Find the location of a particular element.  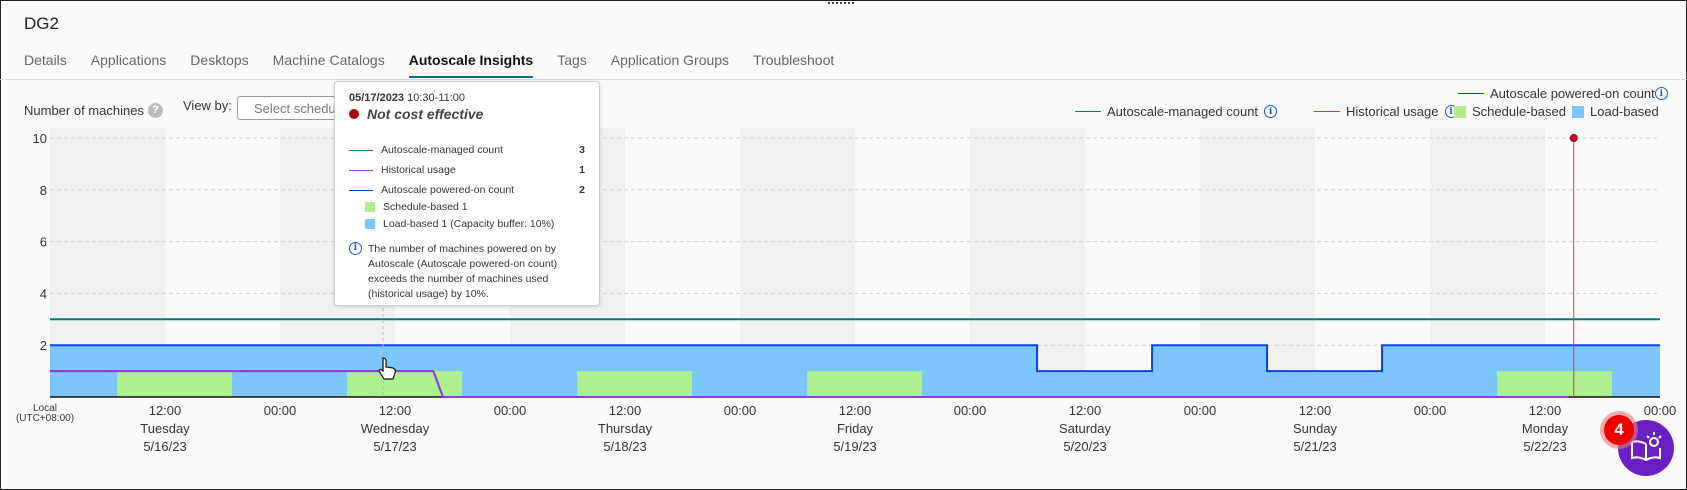

x-tick-day: Sunday is located at coordinates (1315, 428).